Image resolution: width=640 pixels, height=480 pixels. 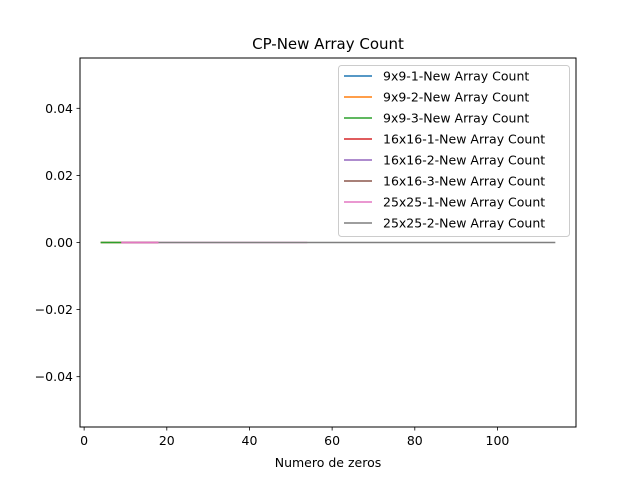 I want to click on legend-label: 16x16-1-New Array Count, so click(x=464, y=139).